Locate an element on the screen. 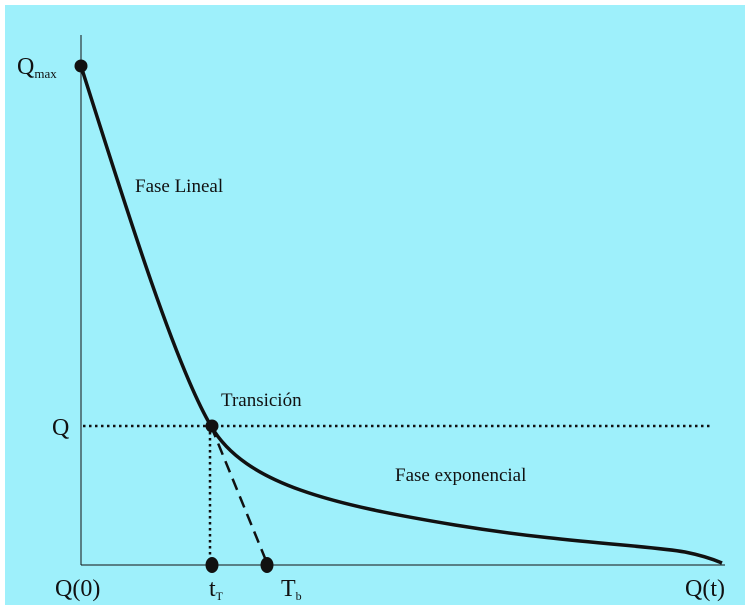  qmax-label: Qmax is located at coordinates (37, 67).